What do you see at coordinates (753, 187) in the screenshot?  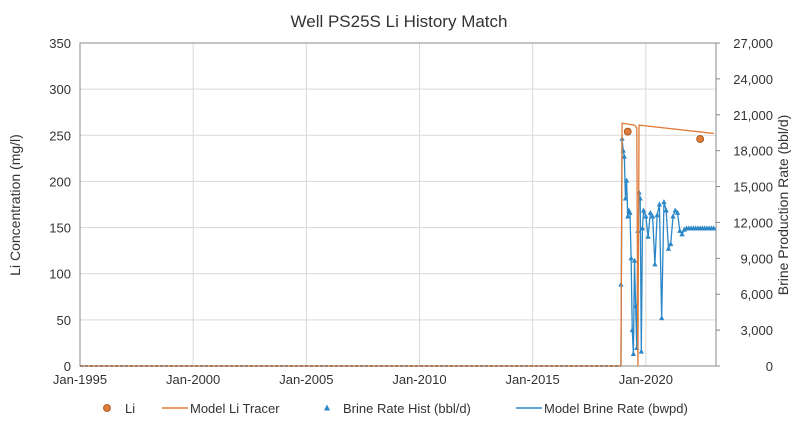 I see `y2-tick-label: 15,000` at bounding box center [753, 187].